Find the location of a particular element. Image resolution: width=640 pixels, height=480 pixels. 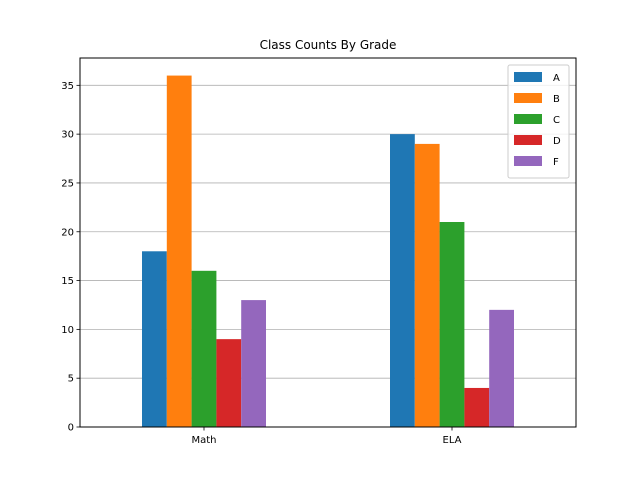

legend-label-F: F is located at coordinates (556, 162).